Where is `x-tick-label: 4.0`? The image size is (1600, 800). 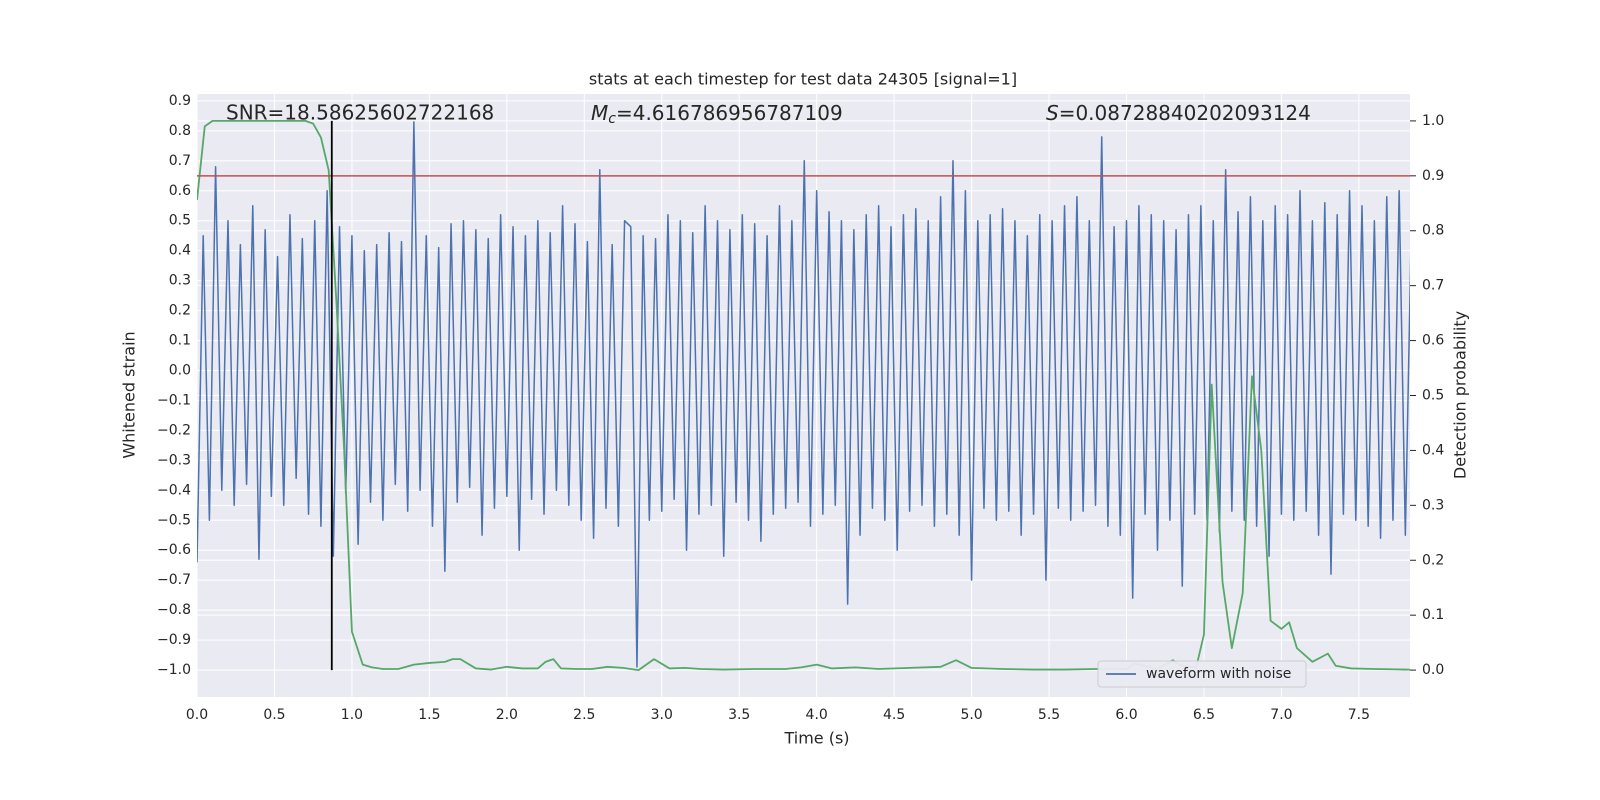
x-tick-label: 4.0 is located at coordinates (817, 715).